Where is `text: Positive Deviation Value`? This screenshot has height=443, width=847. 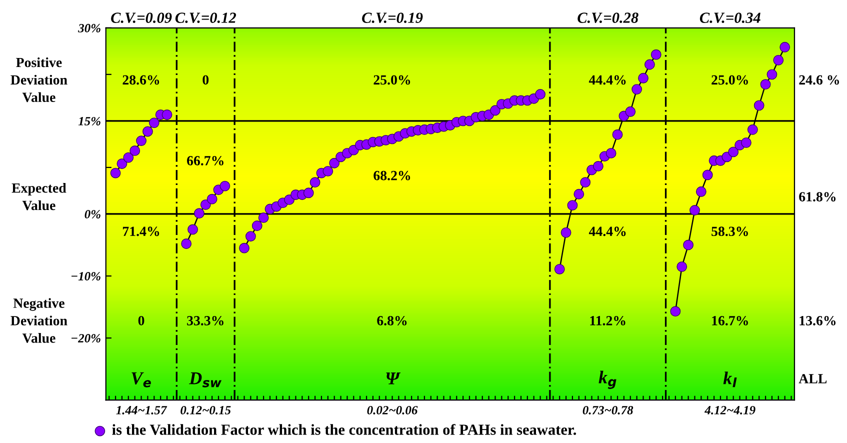
text: Positive Deviation Value is located at coordinates (39, 79).